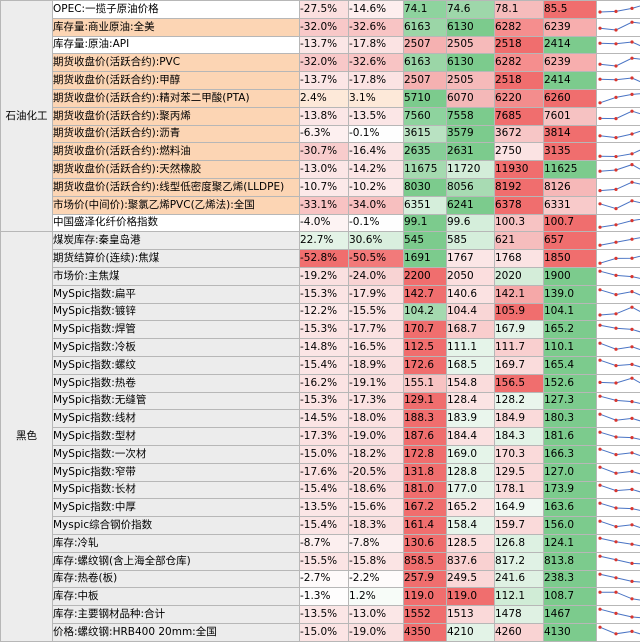 The image size is (640, 642). I want to click on indicator-name: 期货收盘价(活跃合约):聚丙烯, so click(176, 116).